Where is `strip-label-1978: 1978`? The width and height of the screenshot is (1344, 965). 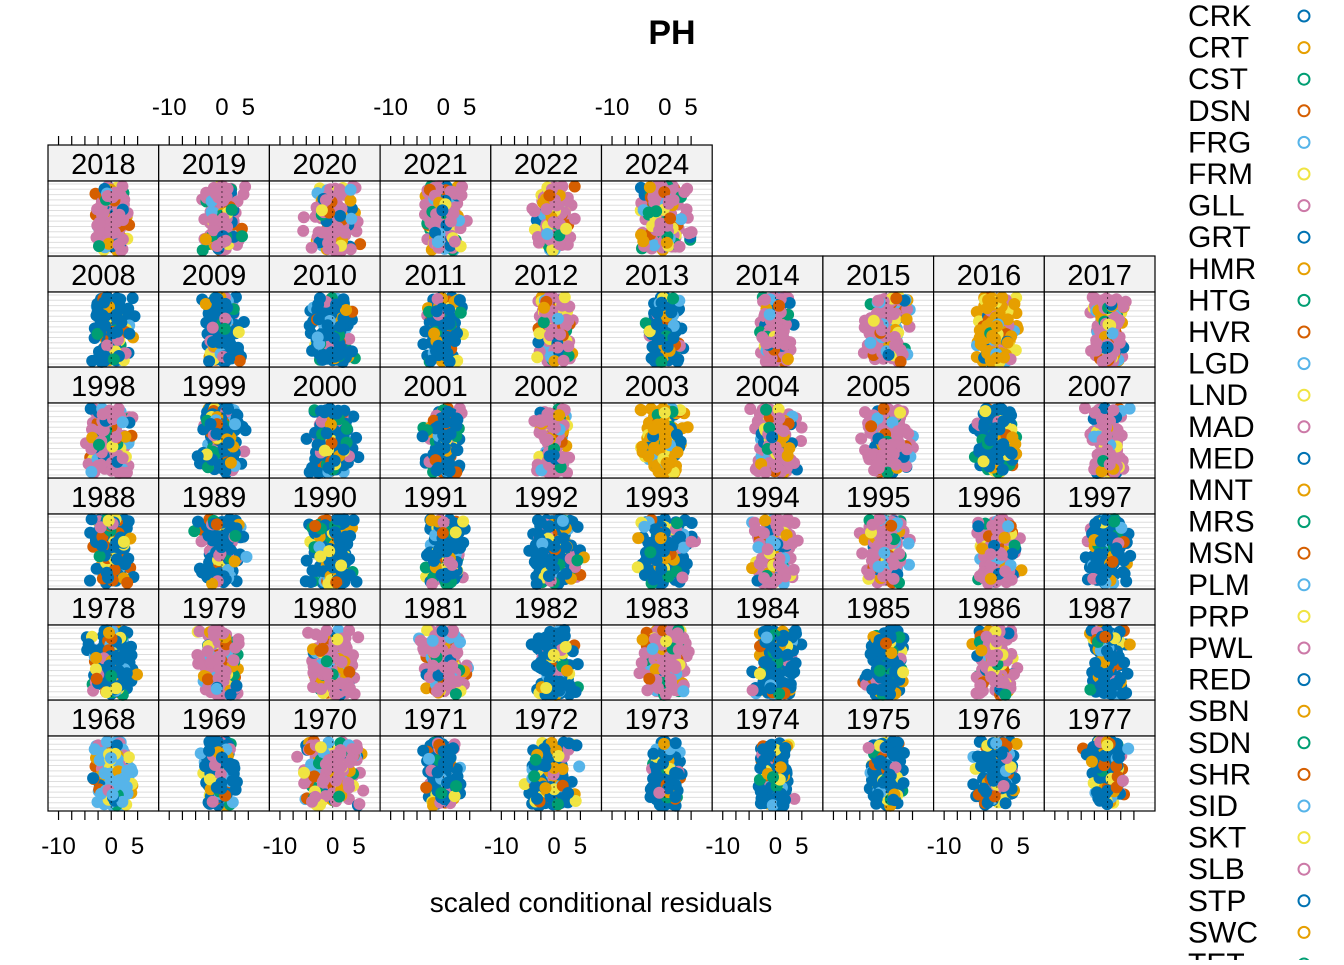 strip-label-1978: 1978 is located at coordinates (103, 609).